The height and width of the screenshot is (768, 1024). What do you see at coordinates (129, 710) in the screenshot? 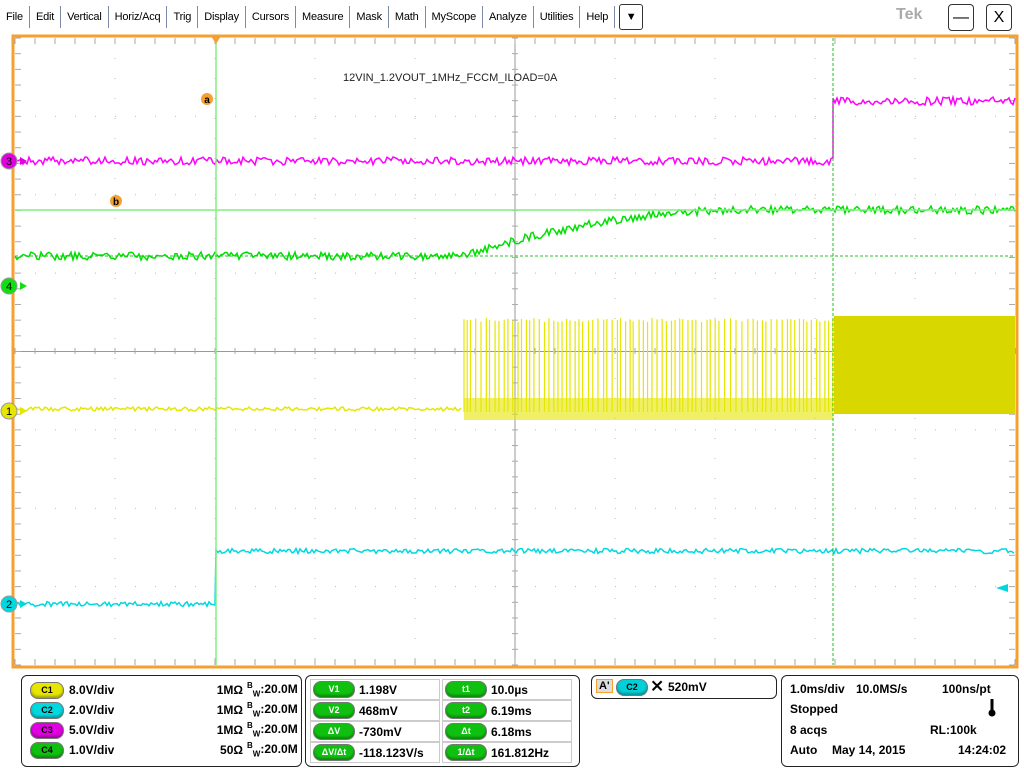
I see `channel-scale: 2.0V/div` at bounding box center [129, 710].